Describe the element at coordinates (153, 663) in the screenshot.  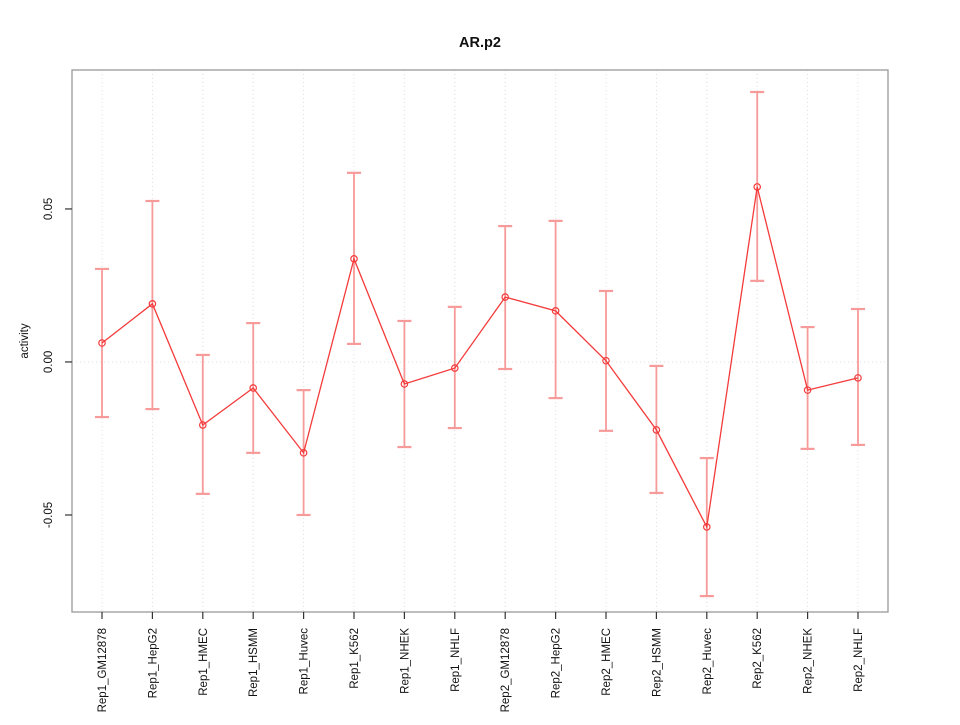
I see `x-tick-label: Rep1_HepG2` at that location.